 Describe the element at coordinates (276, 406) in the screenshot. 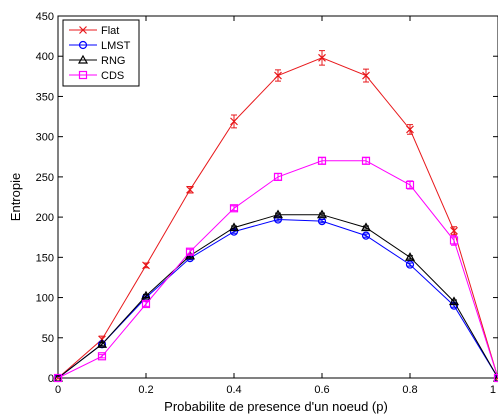

I see `x-axis-label: Probabilite de presence d'un noeud (p)` at that location.